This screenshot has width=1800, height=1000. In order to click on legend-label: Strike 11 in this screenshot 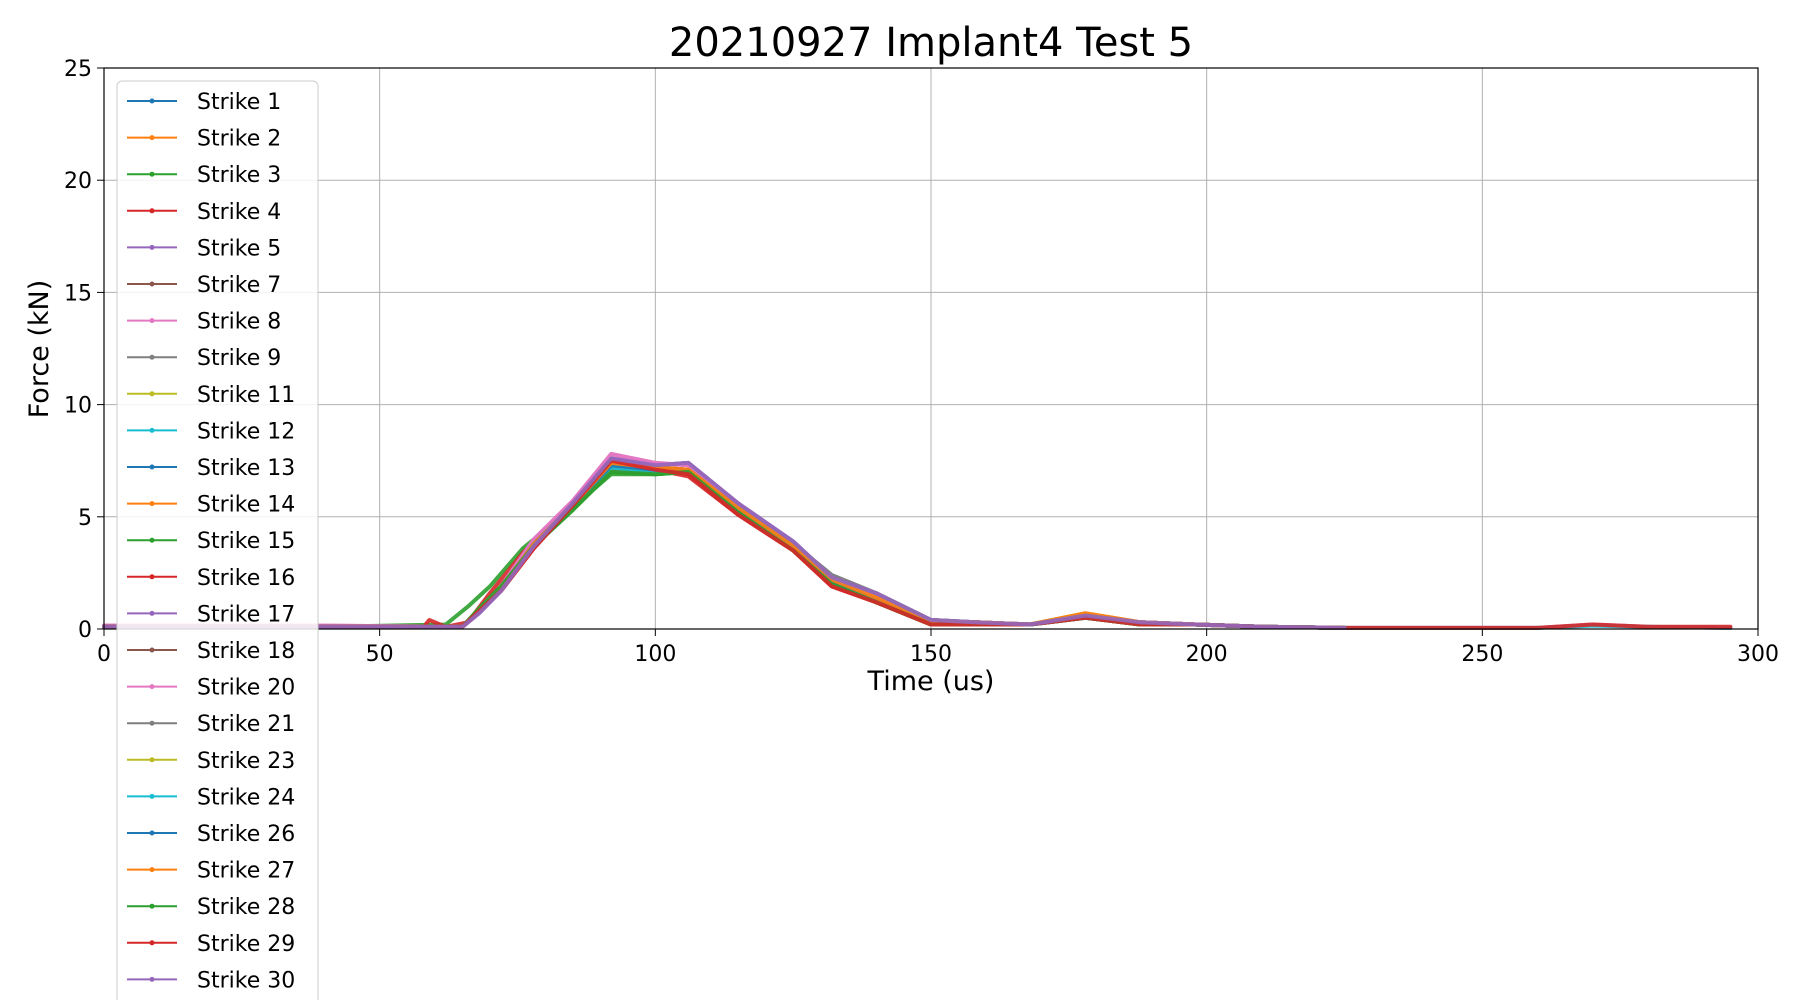, I will do `click(246, 395)`.